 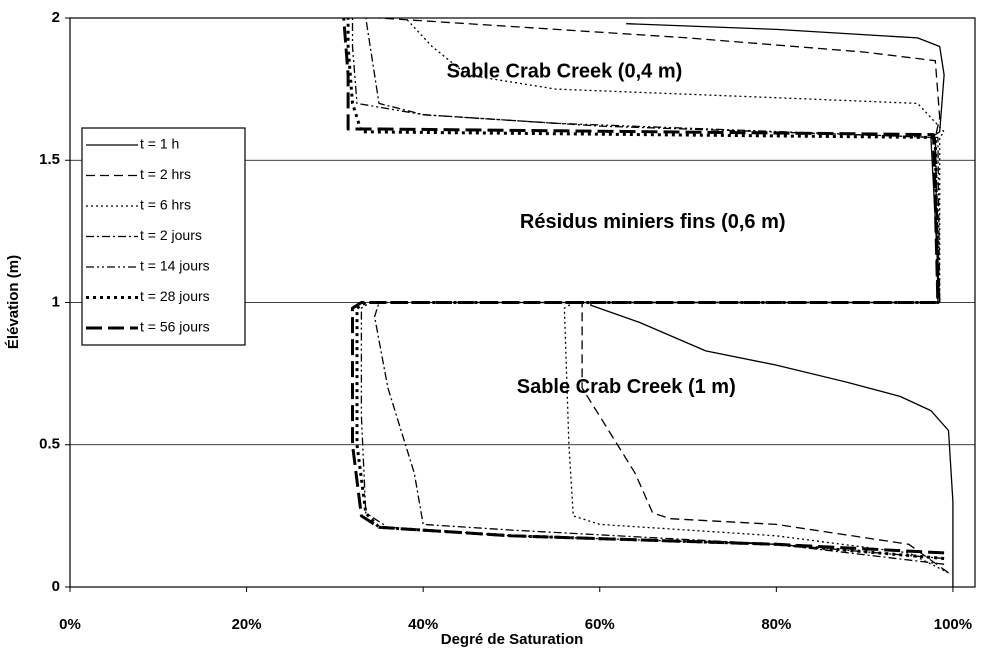 What do you see at coordinates (49, 444) in the screenshot?
I see `y-tick-label: 0.5` at bounding box center [49, 444].